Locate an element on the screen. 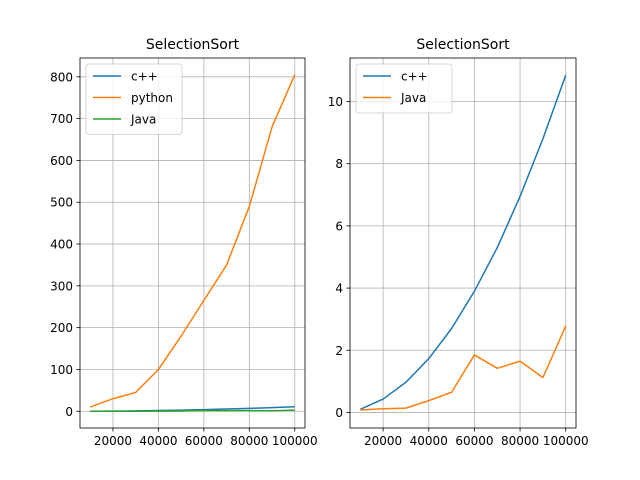 Image resolution: width=640 pixels, height=480 pixels. left-chart-legend-box is located at coordinates (134, 99).